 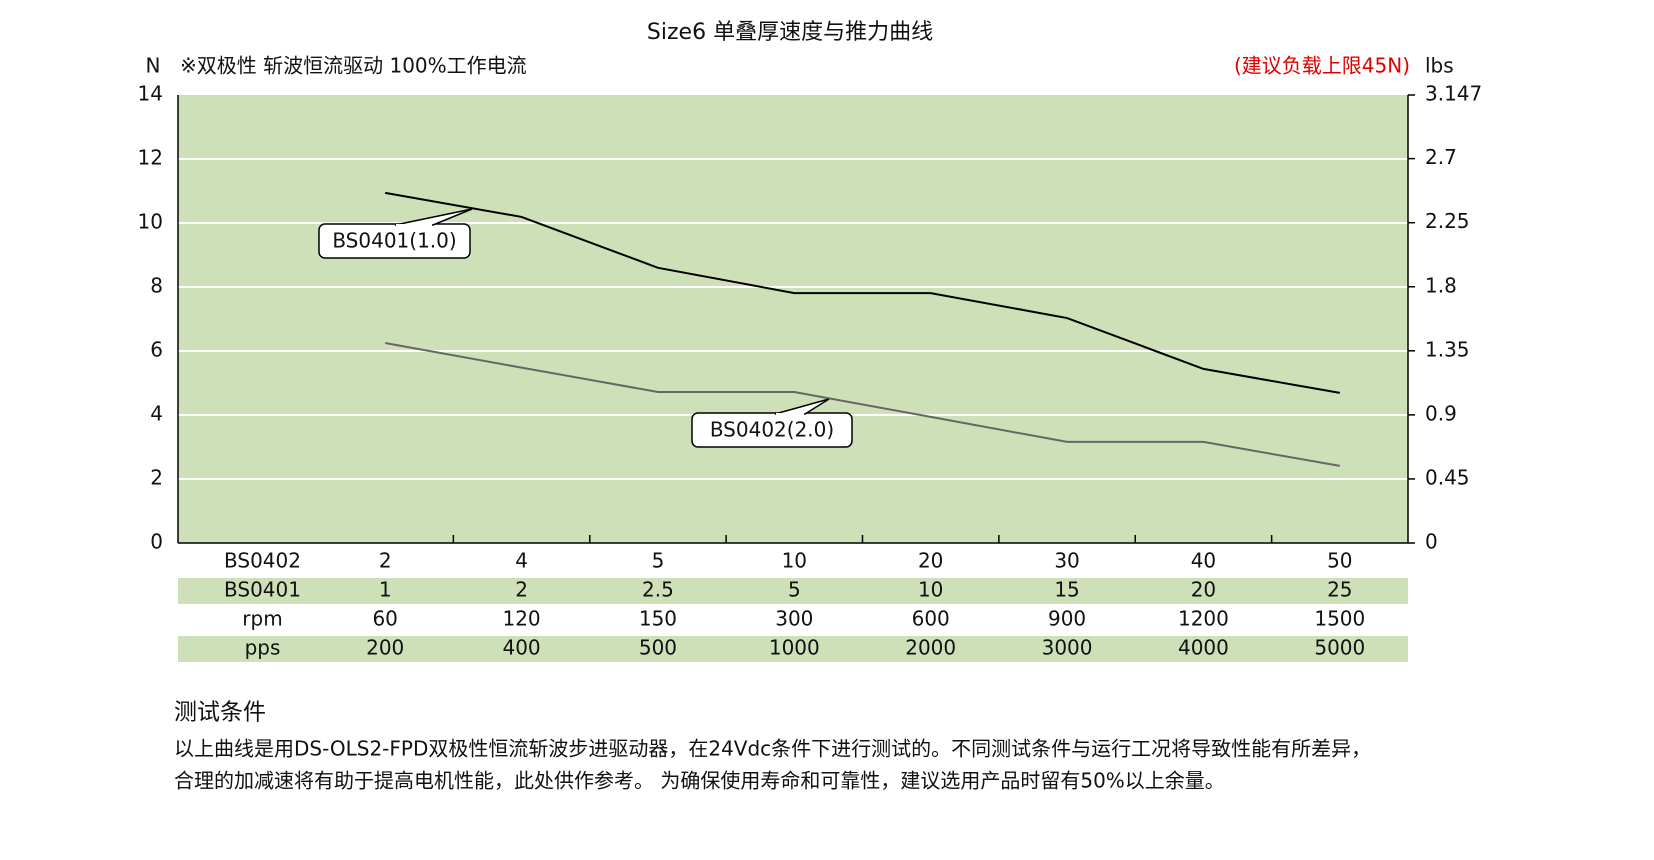 I want to click on y2-tick-label: 0, so click(x=1431, y=542).